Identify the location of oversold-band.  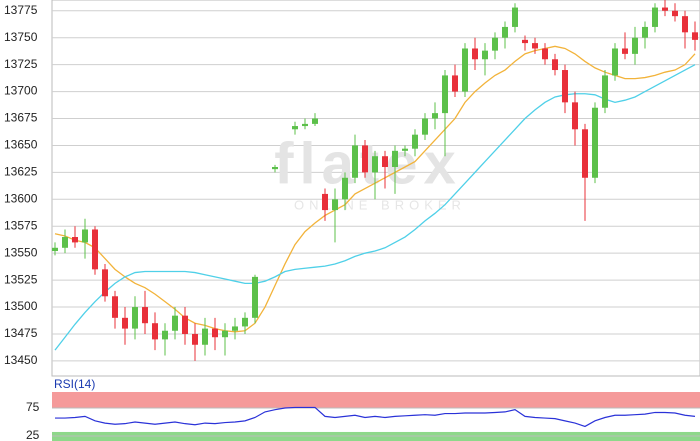
(376, 436).